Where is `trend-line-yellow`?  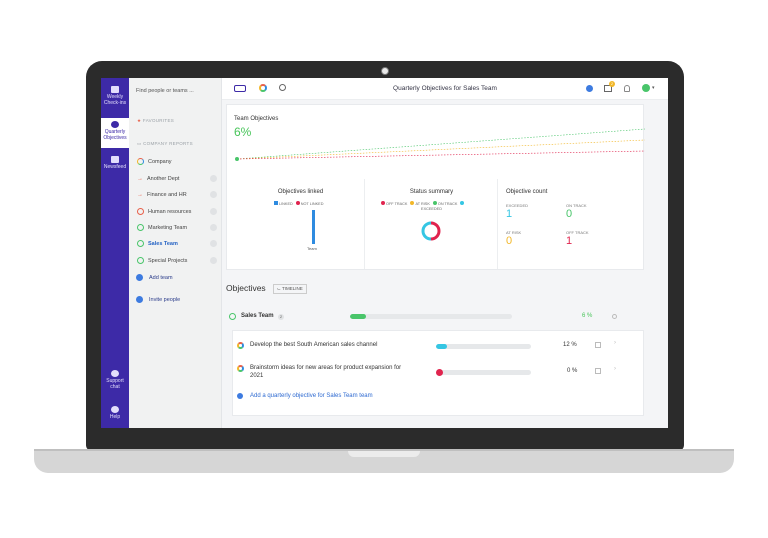
trend-line-yellow is located at coordinates (440, 149).